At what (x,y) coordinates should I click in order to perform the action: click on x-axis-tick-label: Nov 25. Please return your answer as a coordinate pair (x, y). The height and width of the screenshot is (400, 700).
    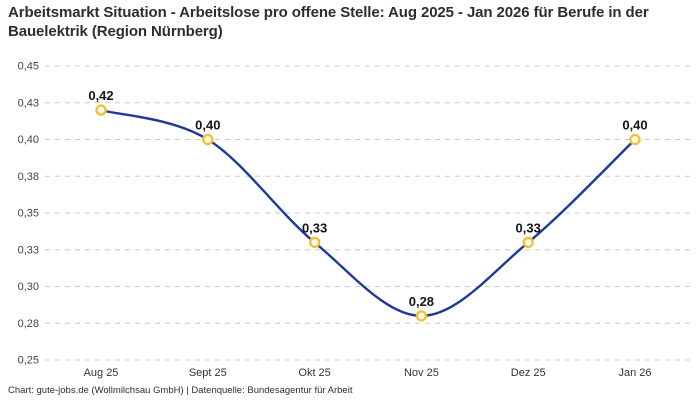
    Looking at the image, I should click on (421, 373).